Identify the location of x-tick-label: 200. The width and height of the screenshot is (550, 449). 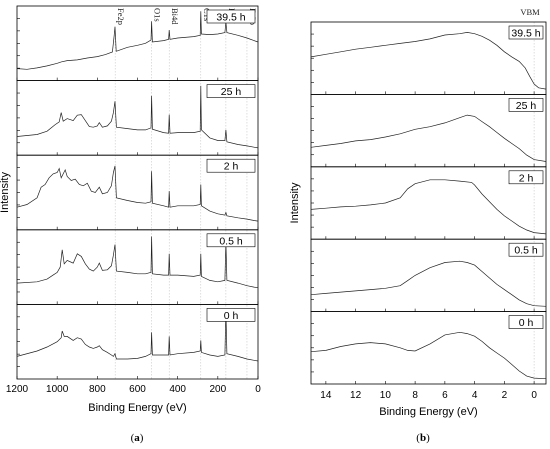
(217, 389).